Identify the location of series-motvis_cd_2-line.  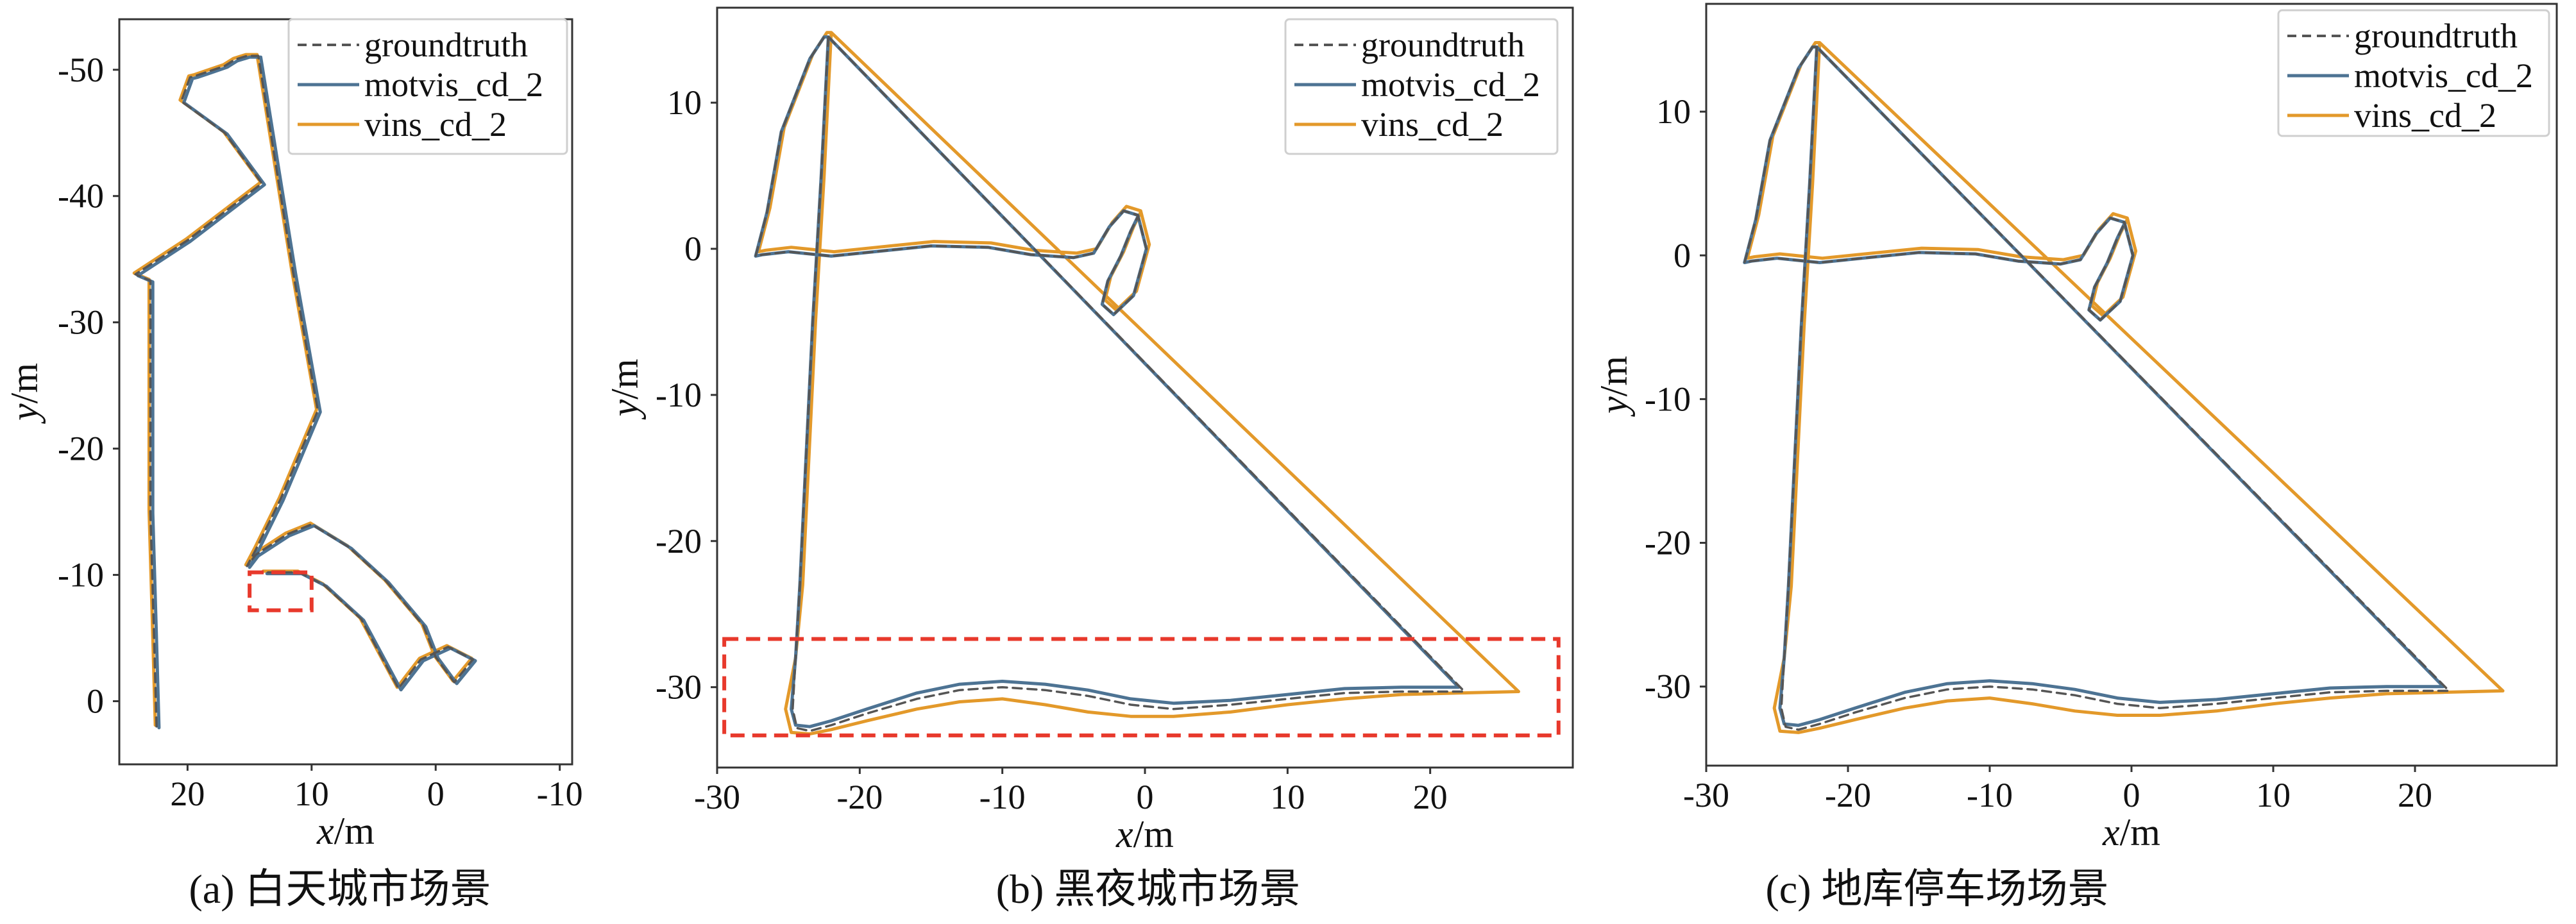
(306, 392).